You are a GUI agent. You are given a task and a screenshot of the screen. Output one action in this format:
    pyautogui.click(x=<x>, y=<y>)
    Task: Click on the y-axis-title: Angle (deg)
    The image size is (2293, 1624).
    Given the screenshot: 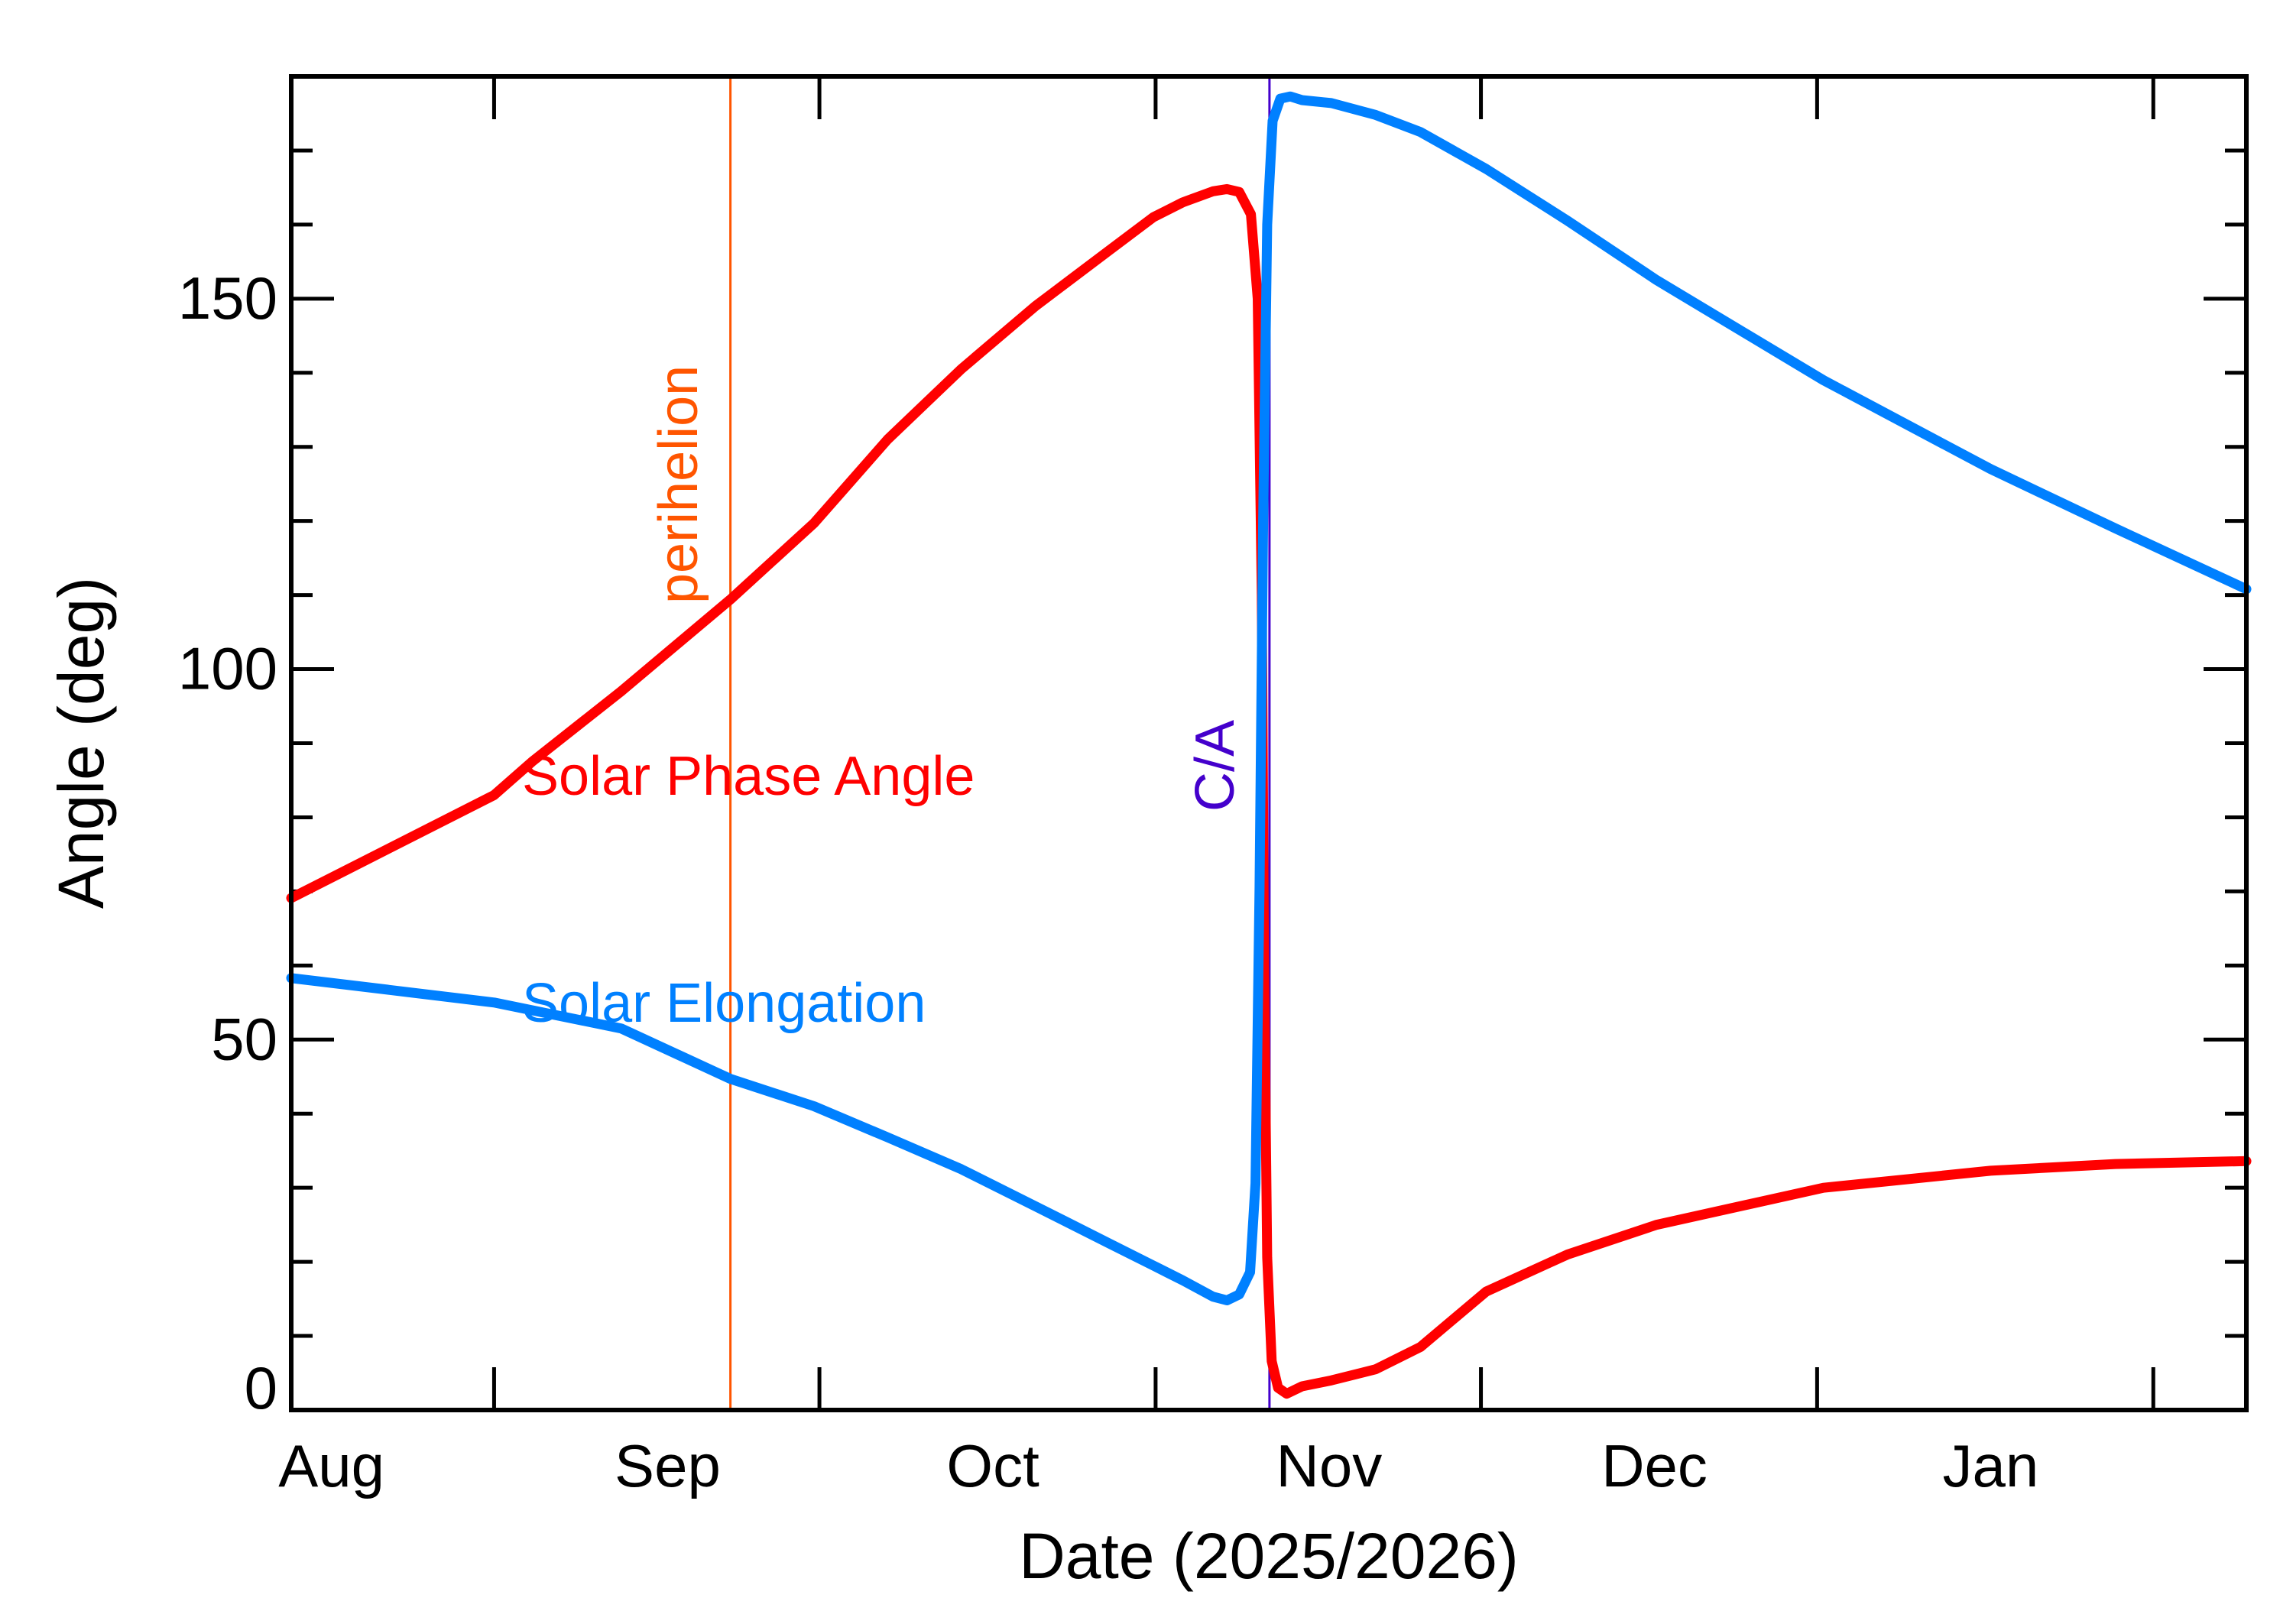 What is the action you would take?
    pyautogui.click(x=81, y=743)
    